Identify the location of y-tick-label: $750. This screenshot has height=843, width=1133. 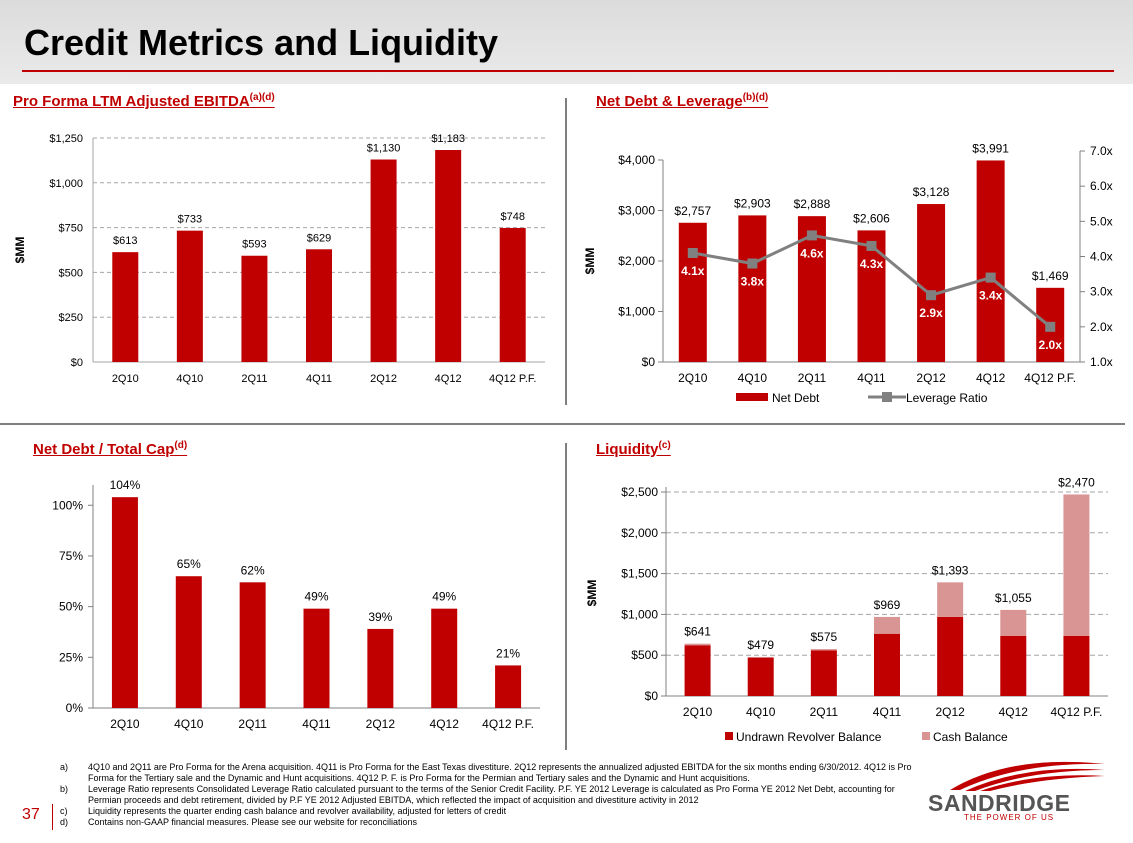
(71, 229).